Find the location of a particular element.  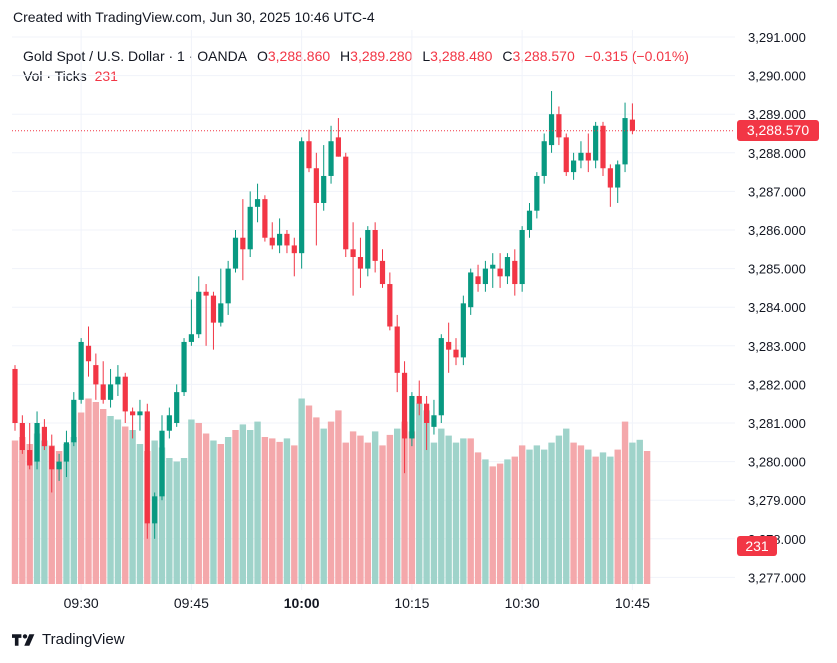

price-tick-label: 3,286.000 is located at coordinates (777, 230).